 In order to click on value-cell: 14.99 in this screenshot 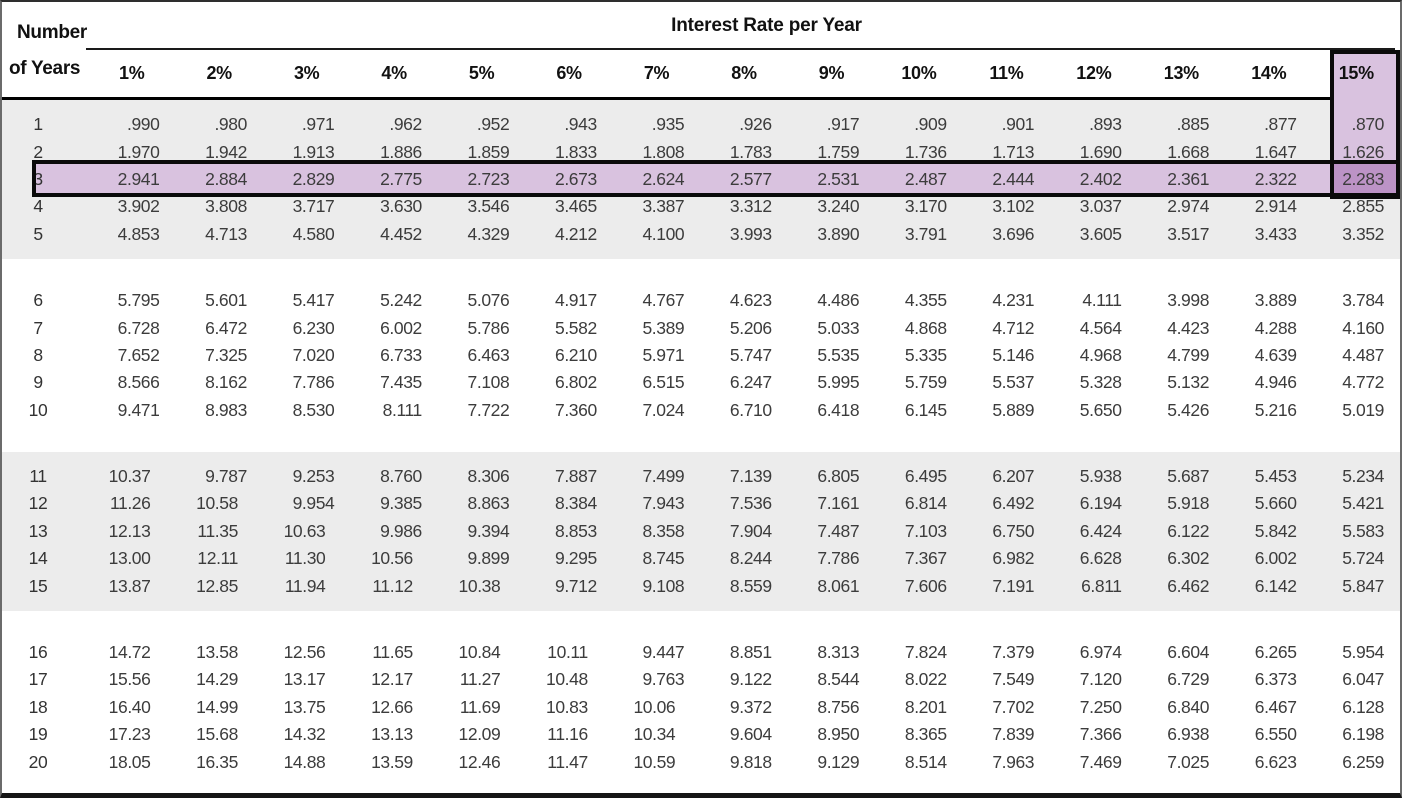, I will do `click(217, 706)`.